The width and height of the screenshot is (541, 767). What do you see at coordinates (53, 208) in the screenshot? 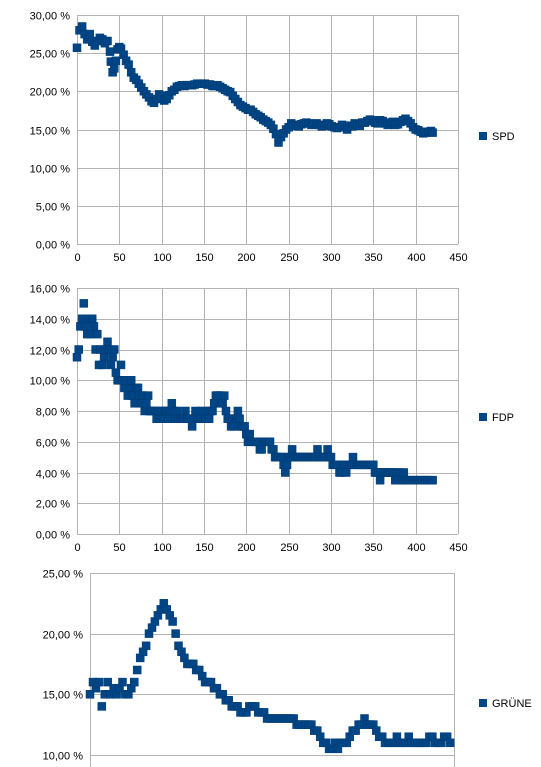
I see `y-tick-label: 5,00 %` at bounding box center [53, 208].